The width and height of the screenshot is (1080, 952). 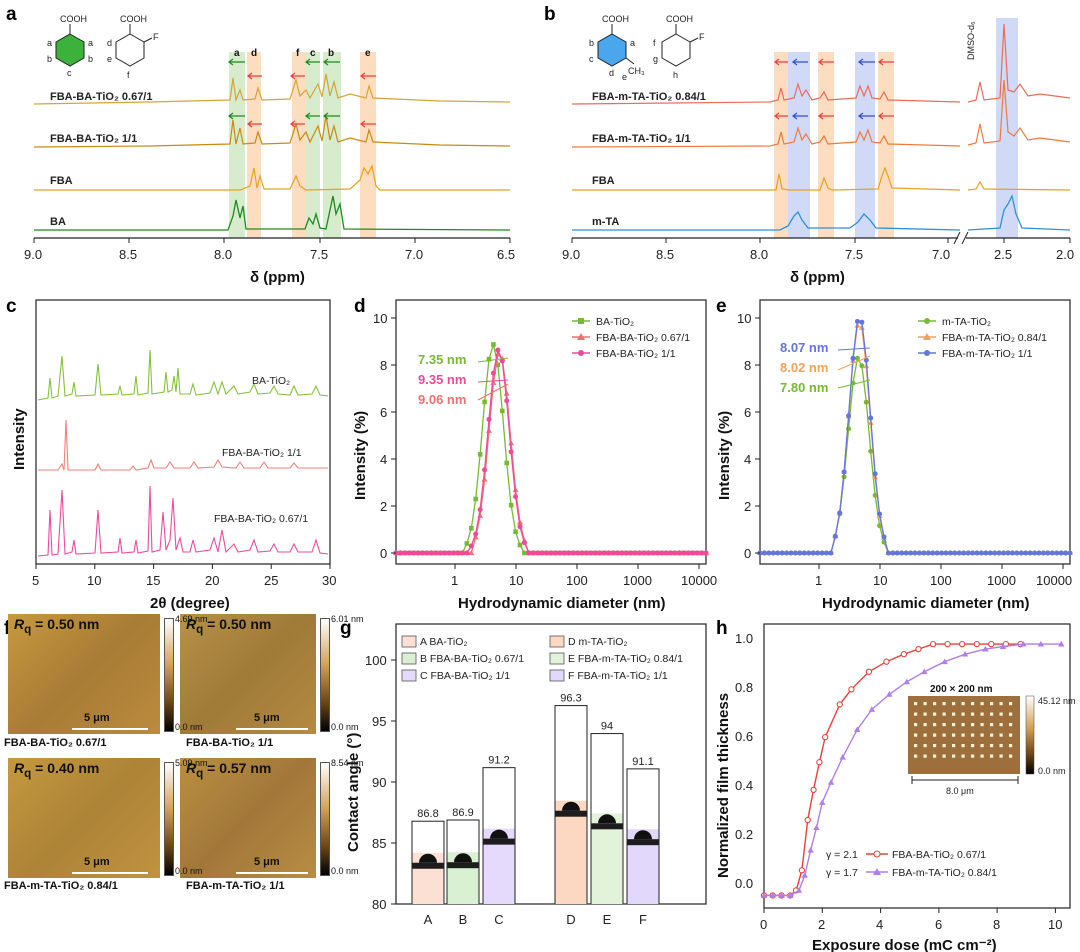 I want to click on svg-text: f, so click(x=128, y=75).